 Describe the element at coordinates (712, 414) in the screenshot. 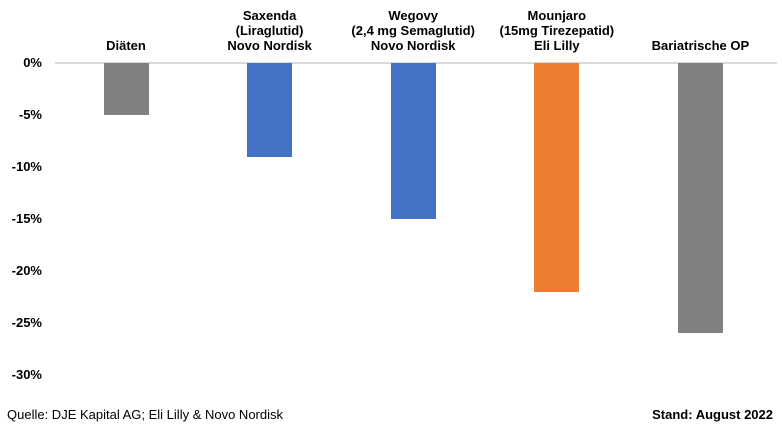

I see `date-stamp: Stand: August 2022` at that location.